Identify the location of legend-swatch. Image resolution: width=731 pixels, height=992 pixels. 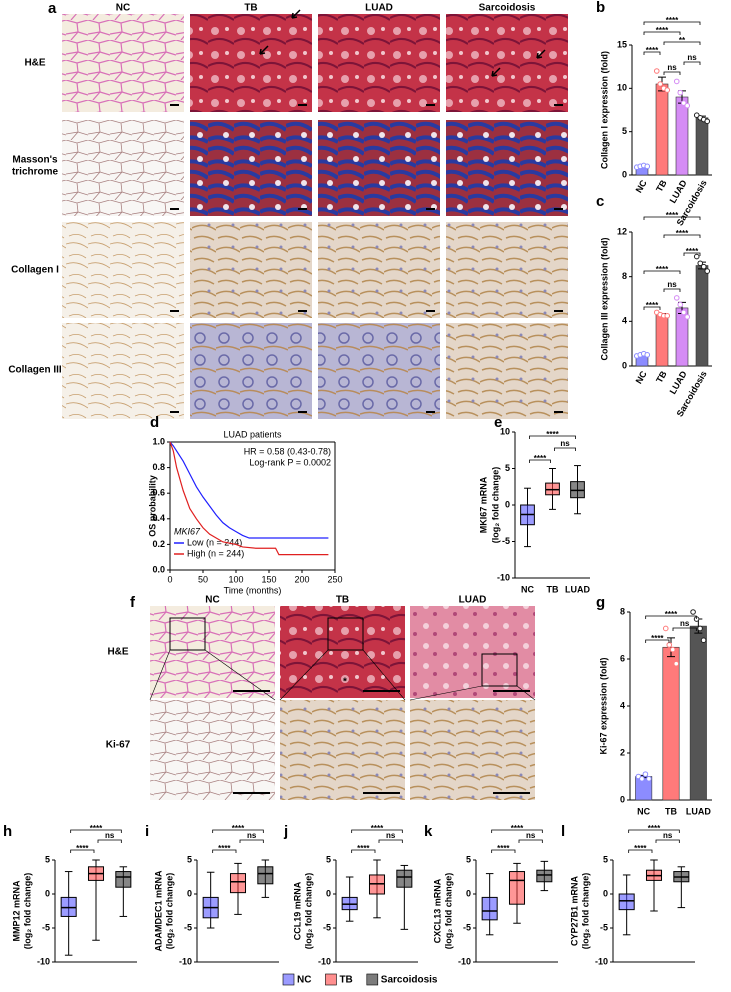
(288, 979).